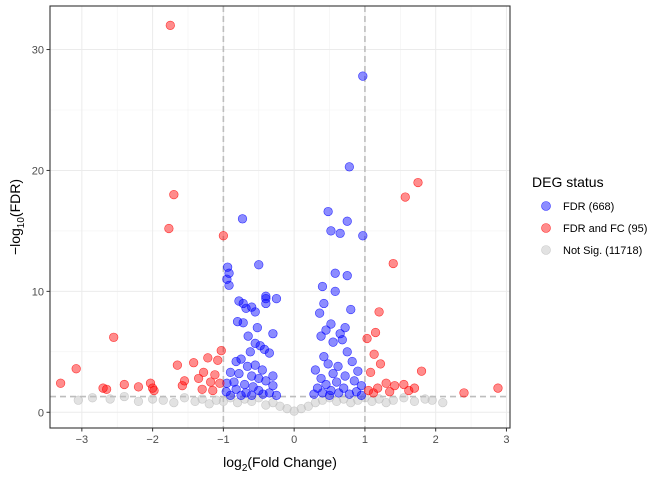  What do you see at coordinates (588, 207) in the screenshot?
I see `legend-label-fdr: FDR (668)` at bounding box center [588, 207].